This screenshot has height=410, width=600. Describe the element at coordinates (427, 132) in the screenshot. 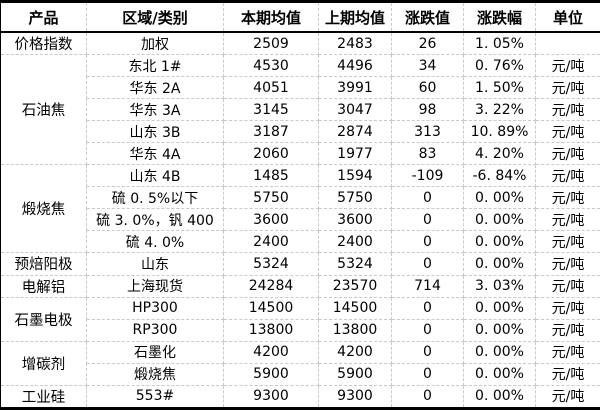

I see `change-value-cell: 313` at that location.